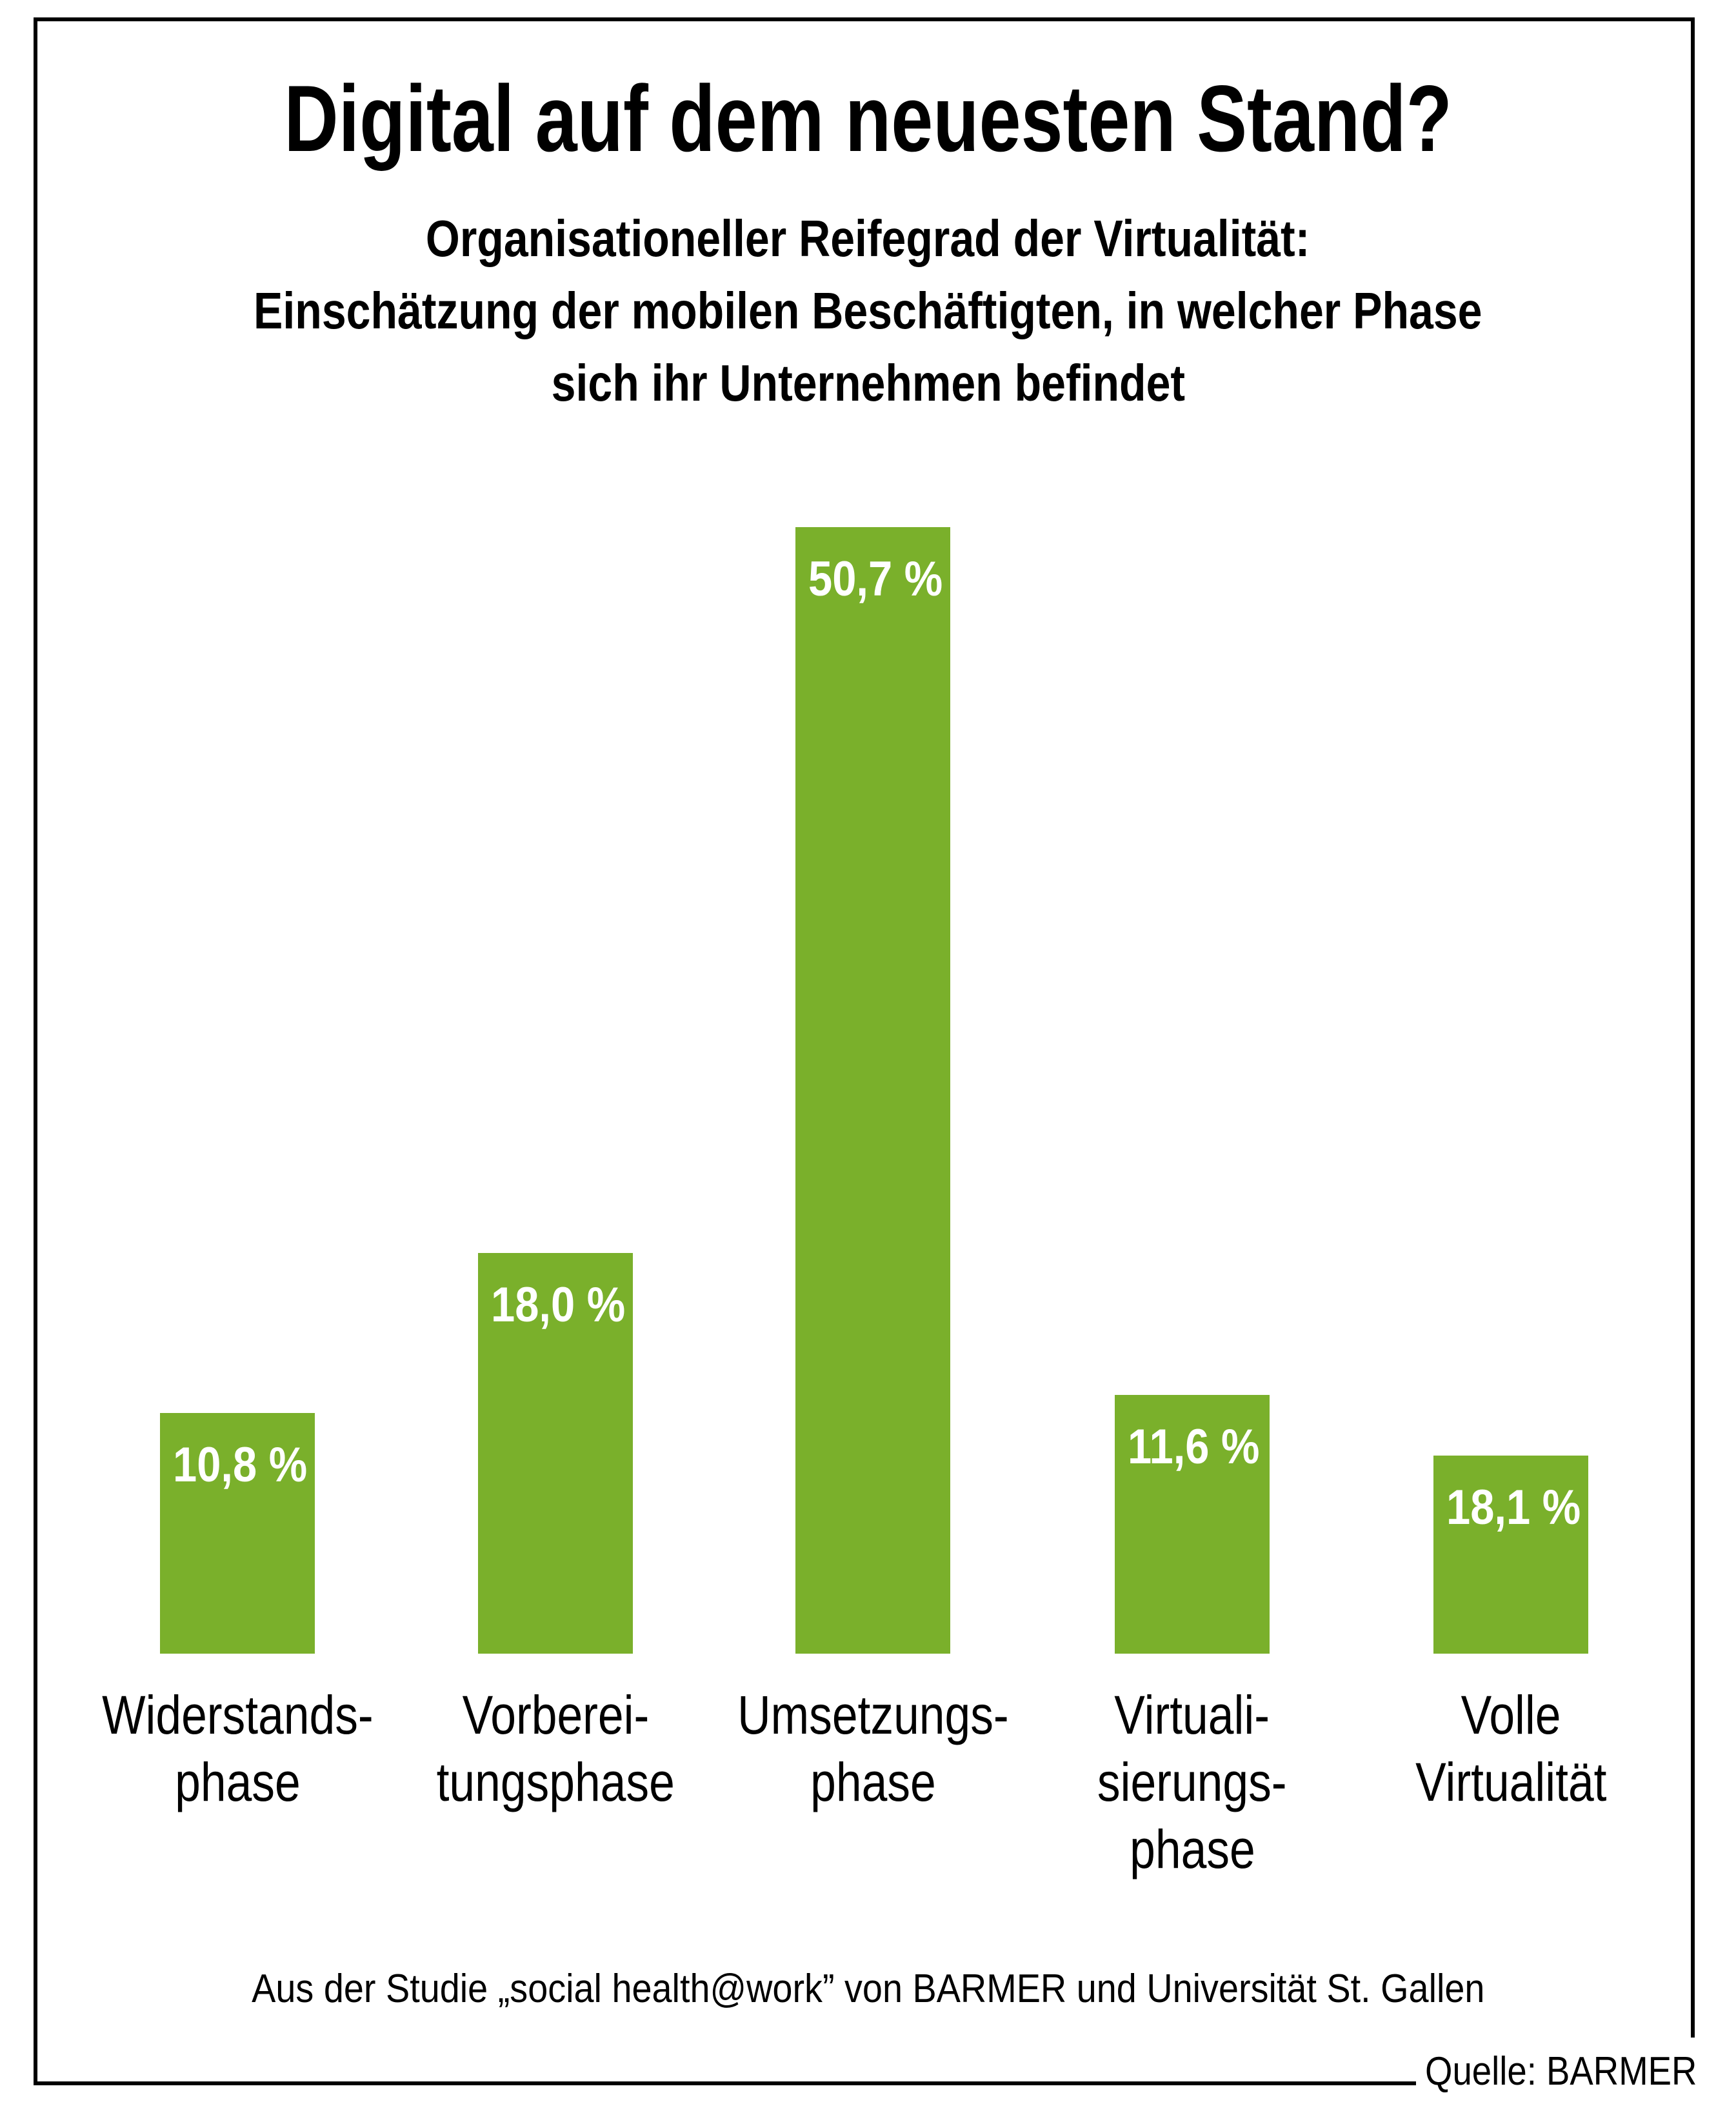 The width and height of the screenshot is (1736, 2124). I want to click on bar-category-label: Umsetzungs-phase, so click(873, 1749).